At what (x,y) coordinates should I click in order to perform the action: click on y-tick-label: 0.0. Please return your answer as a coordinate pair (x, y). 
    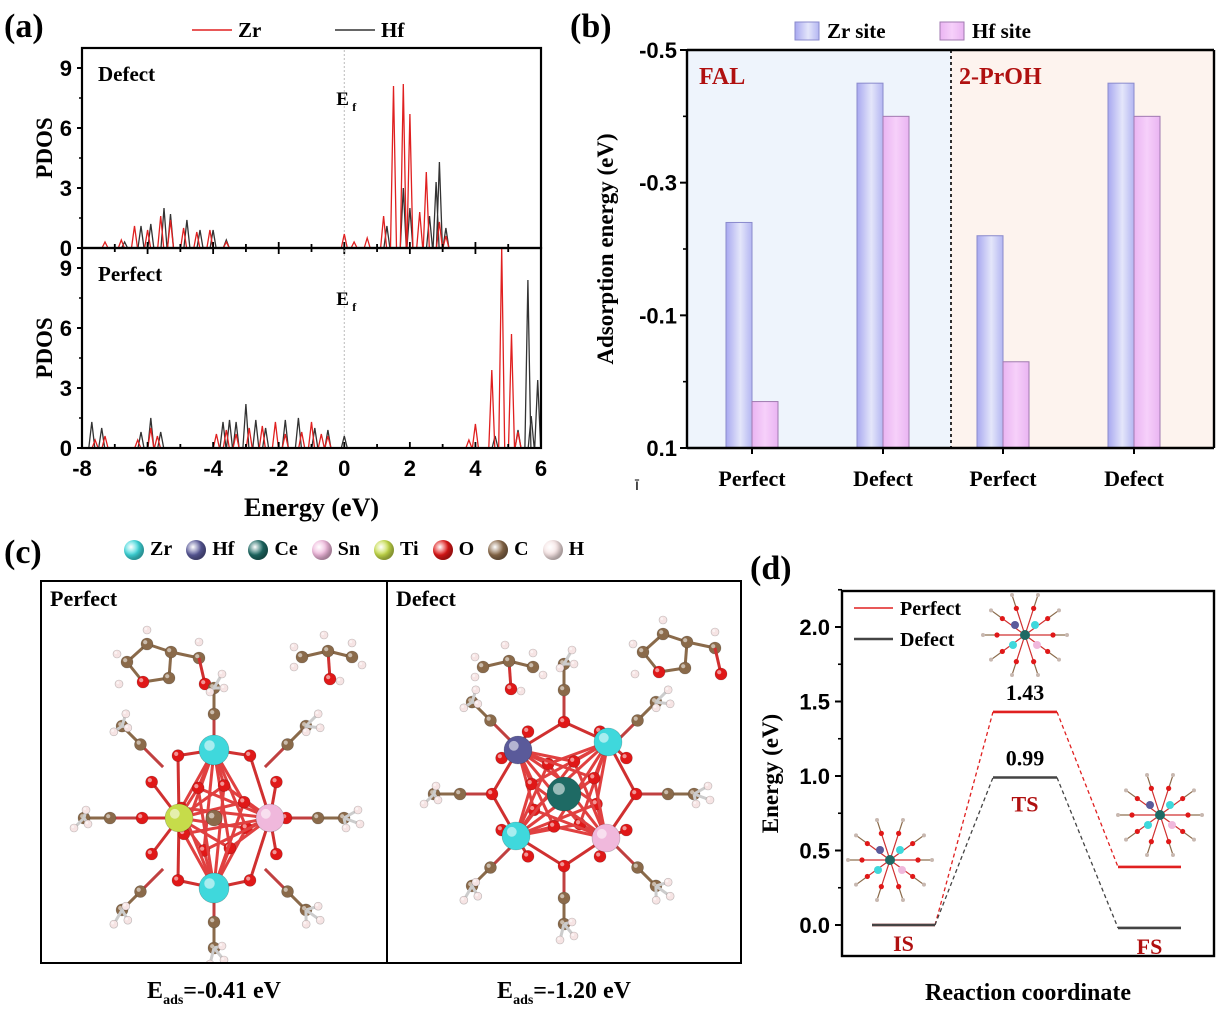
    Looking at the image, I should click on (814, 925).